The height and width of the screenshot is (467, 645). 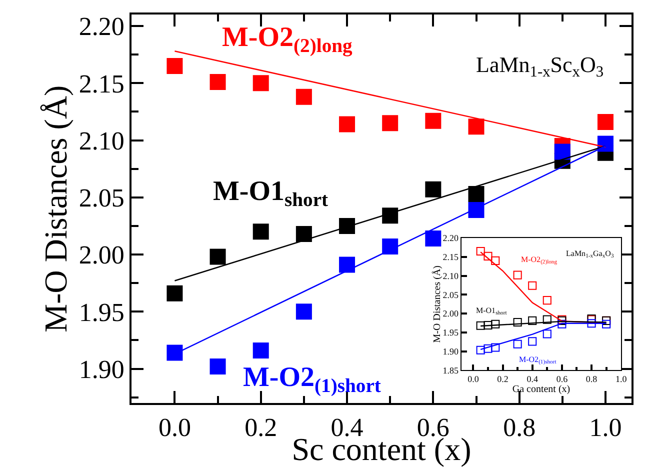 What do you see at coordinates (562, 379) in the screenshot?
I see `x-tick-label: 0.6` at bounding box center [562, 379].